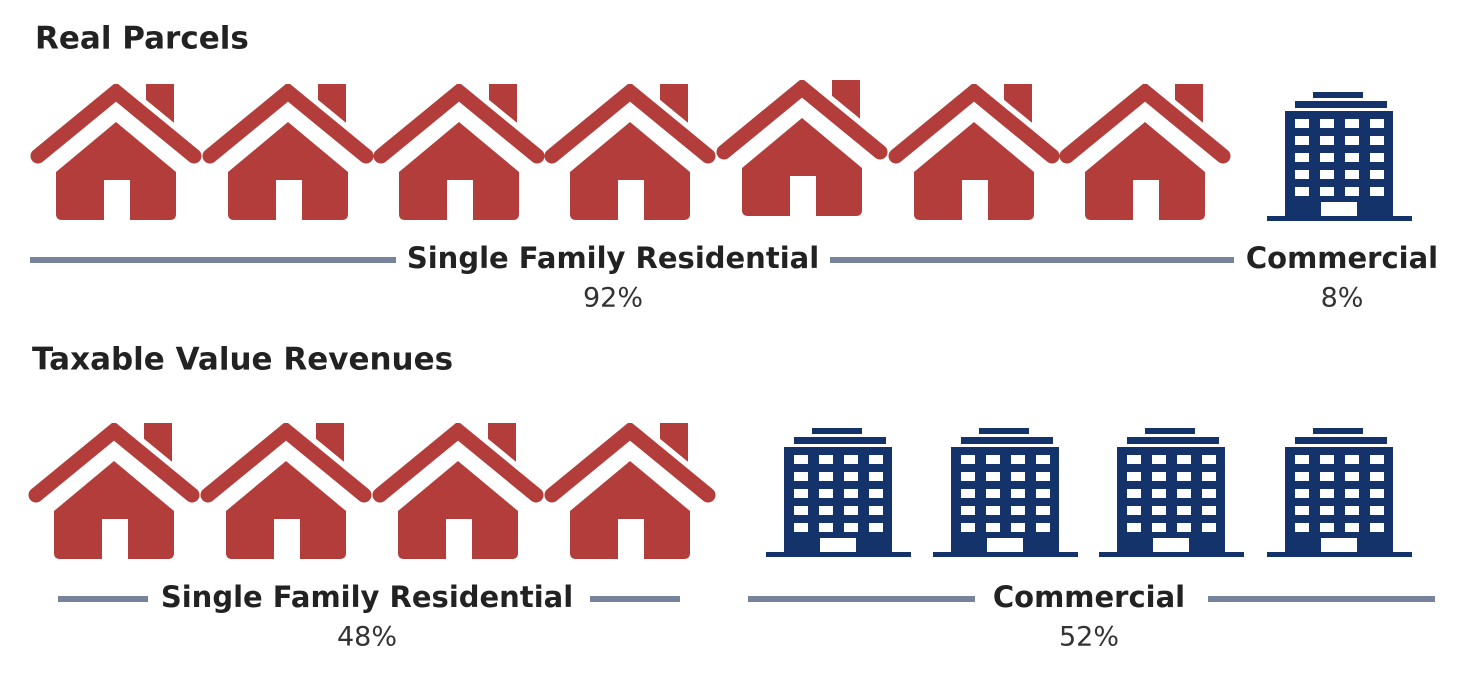  I want to click on group-share: 92%, so click(613, 298).